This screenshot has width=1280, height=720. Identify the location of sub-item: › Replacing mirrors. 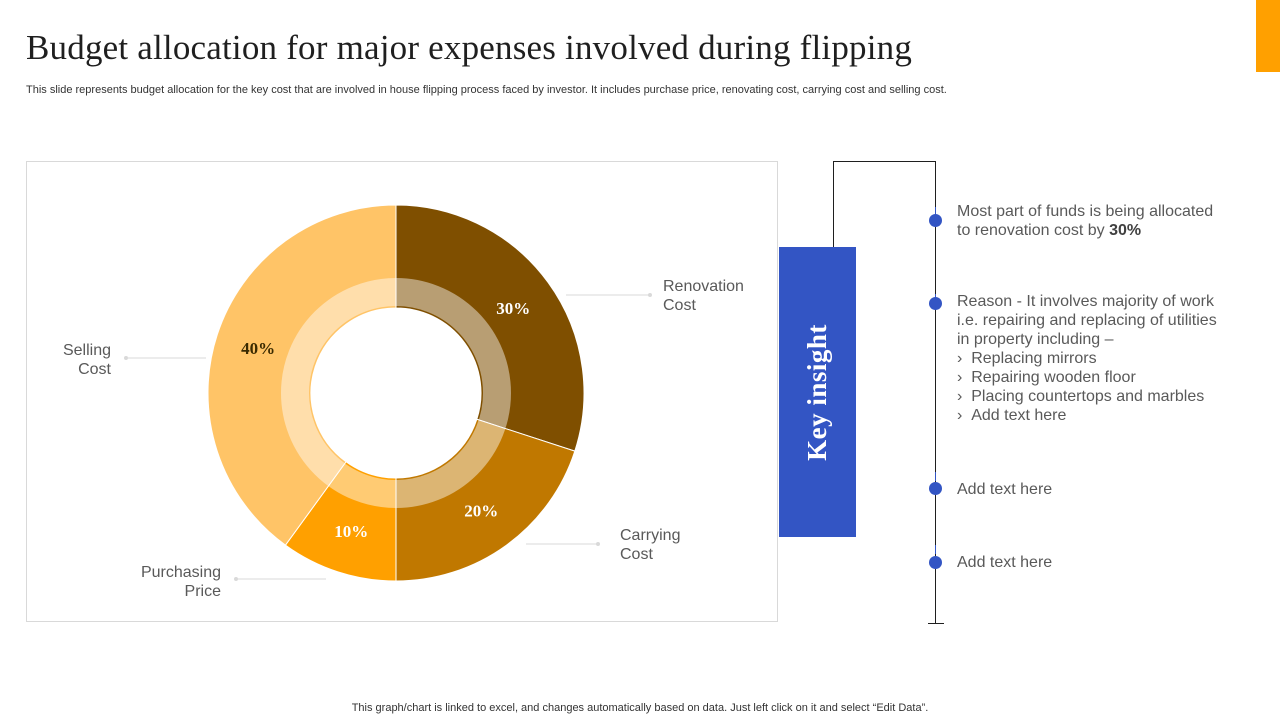
(1027, 358).